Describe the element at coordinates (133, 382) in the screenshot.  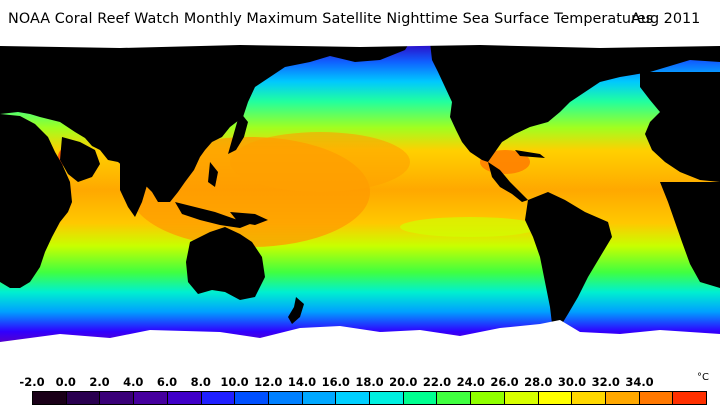
I see `legend-tick-label: 4.0` at that location.